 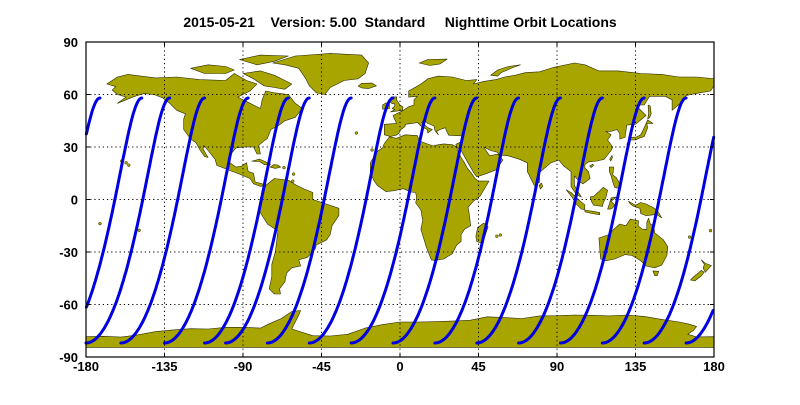 What do you see at coordinates (68, 305) in the screenshot?
I see `y-tick-label: -60` at bounding box center [68, 305].